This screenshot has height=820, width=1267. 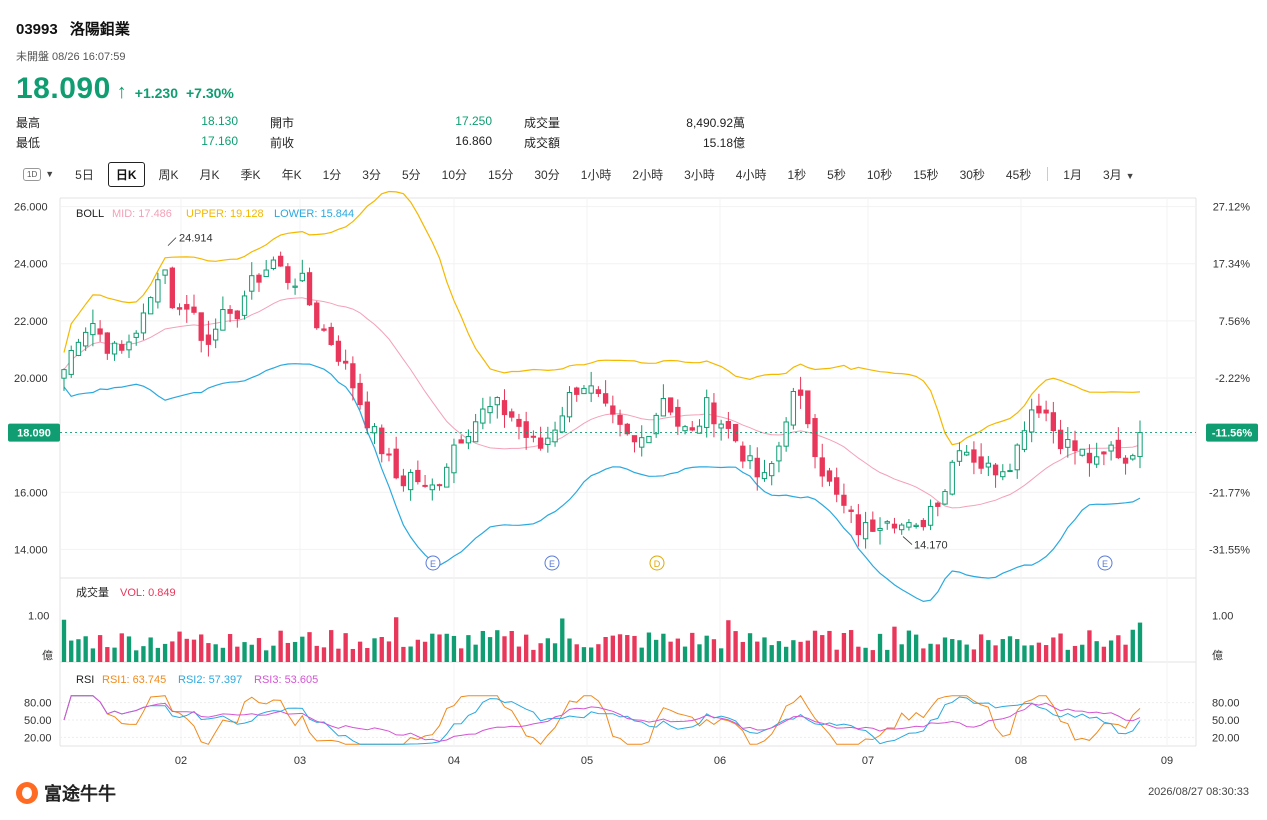 I want to click on stat-prevclose-label: 前收, so click(x=282, y=143).